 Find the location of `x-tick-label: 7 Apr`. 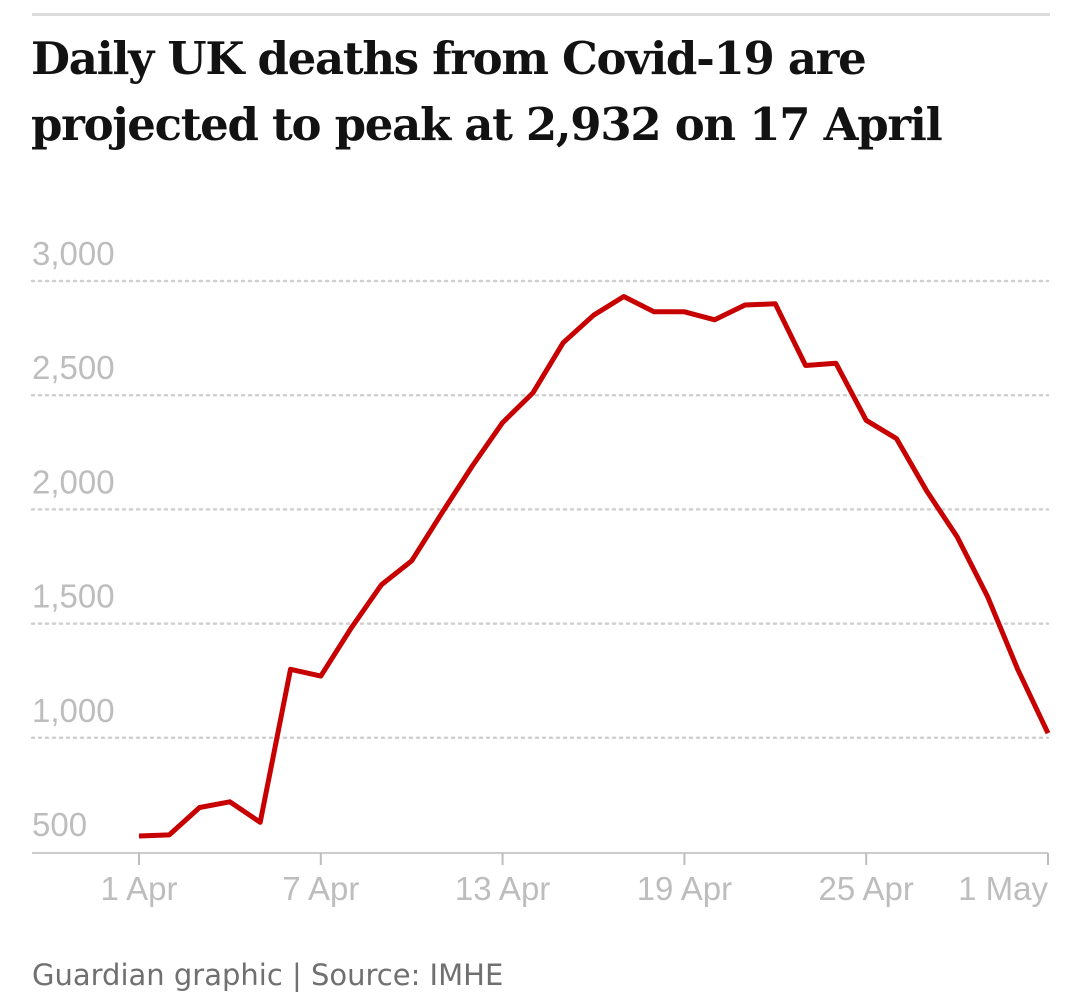

x-tick-label: 7 Apr is located at coordinates (320, 888).